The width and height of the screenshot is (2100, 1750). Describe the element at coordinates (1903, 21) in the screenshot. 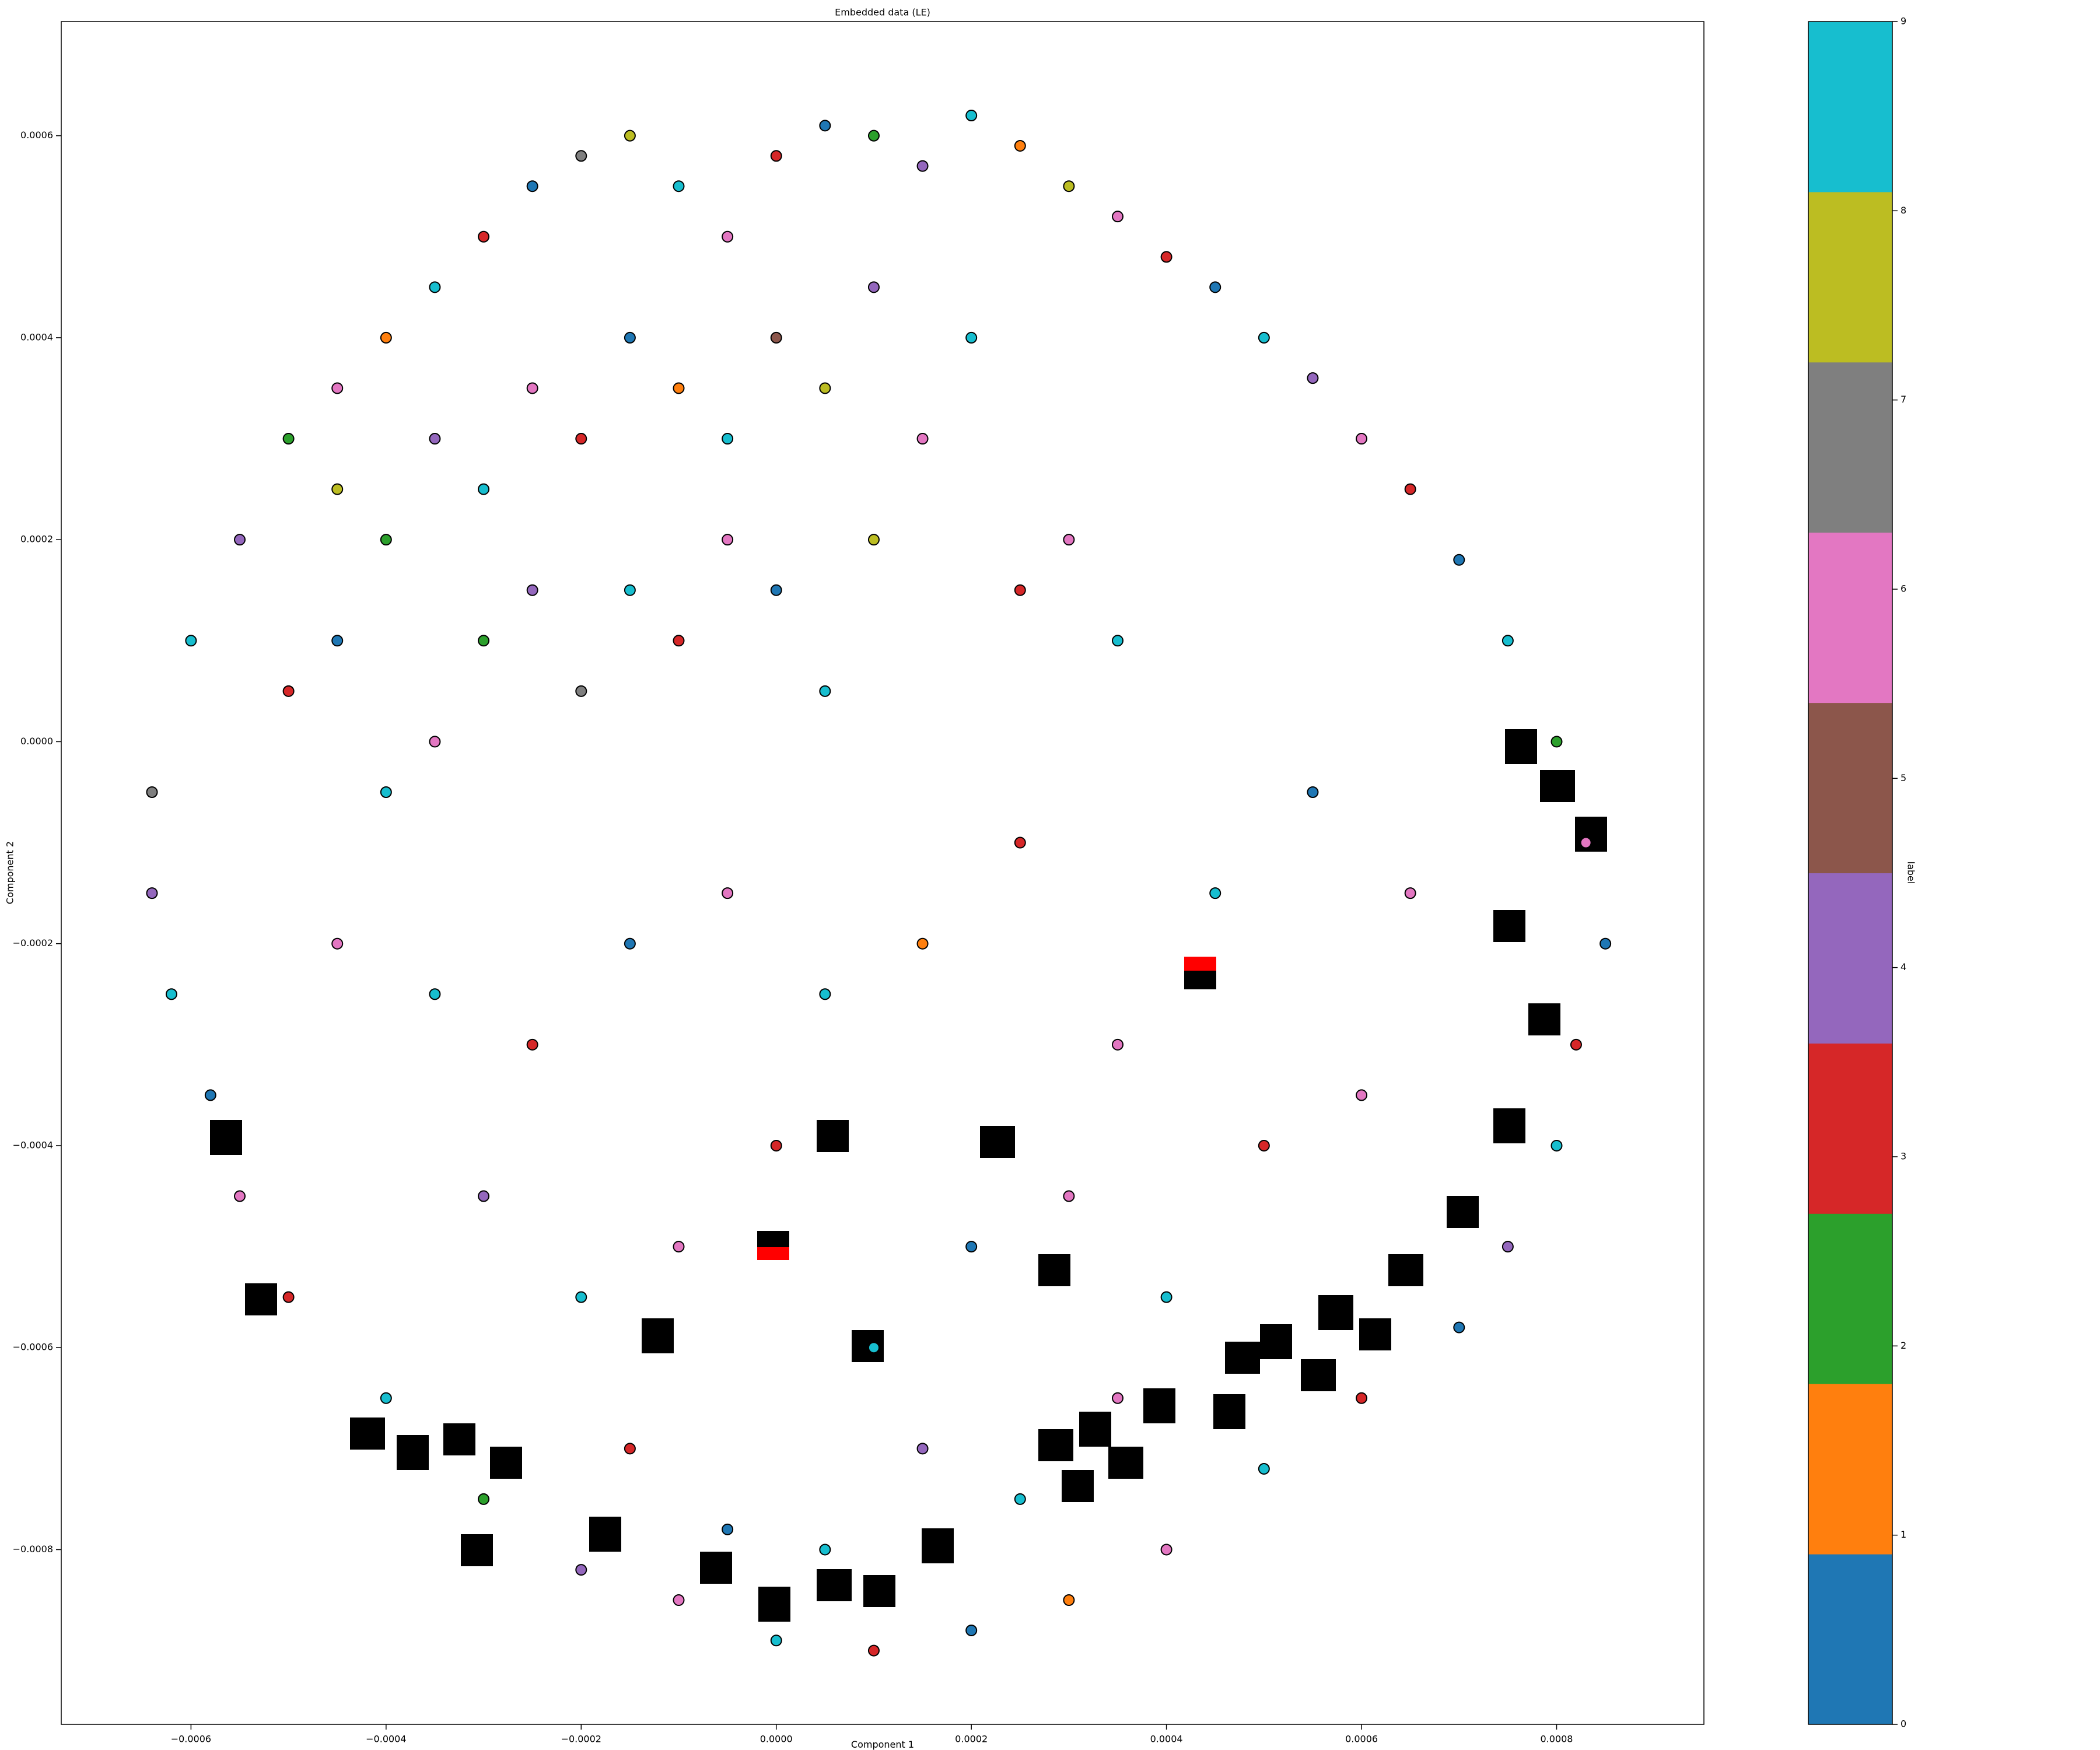

I see `colorbar-tick-label: 9` at that location.